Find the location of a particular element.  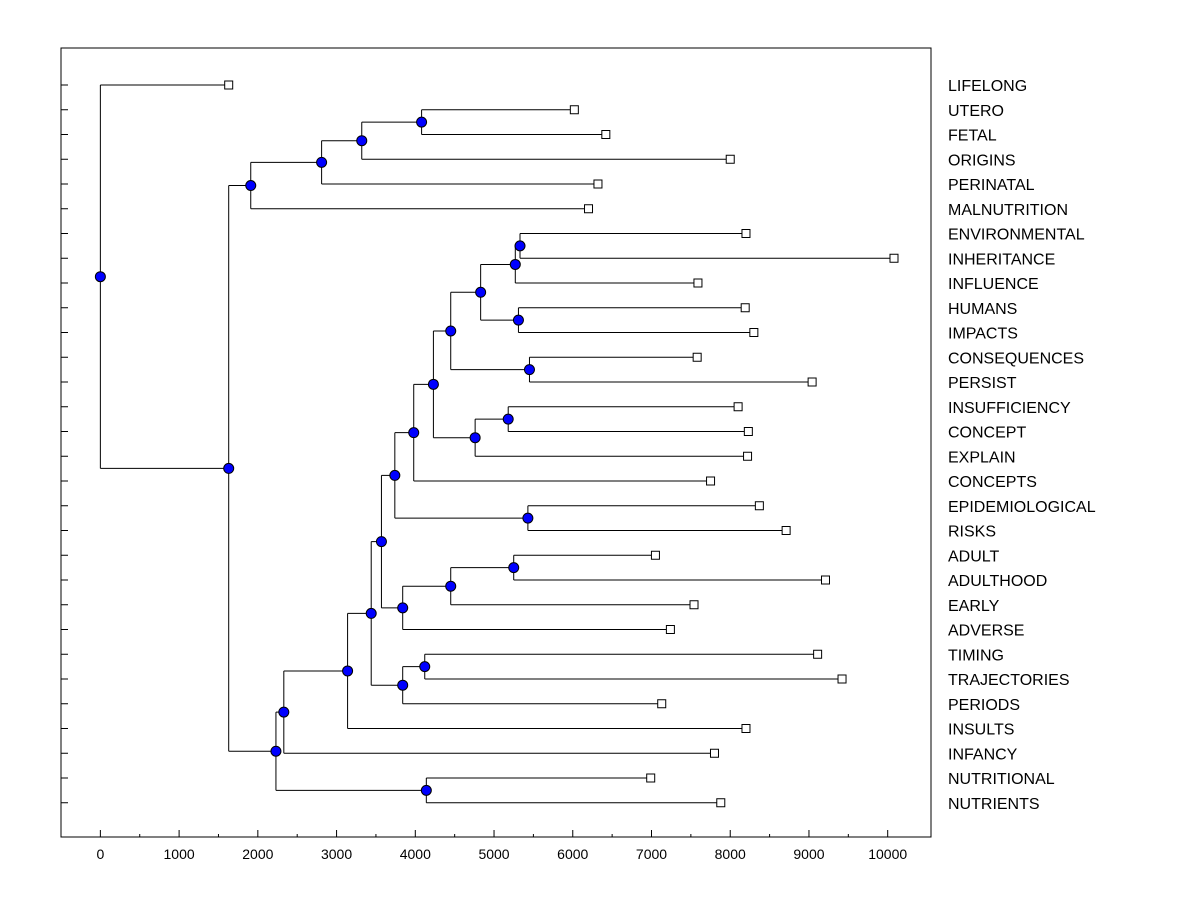

leaf-label-trajectories: TRAJECTORIES is located at coordinates (1009, 680).